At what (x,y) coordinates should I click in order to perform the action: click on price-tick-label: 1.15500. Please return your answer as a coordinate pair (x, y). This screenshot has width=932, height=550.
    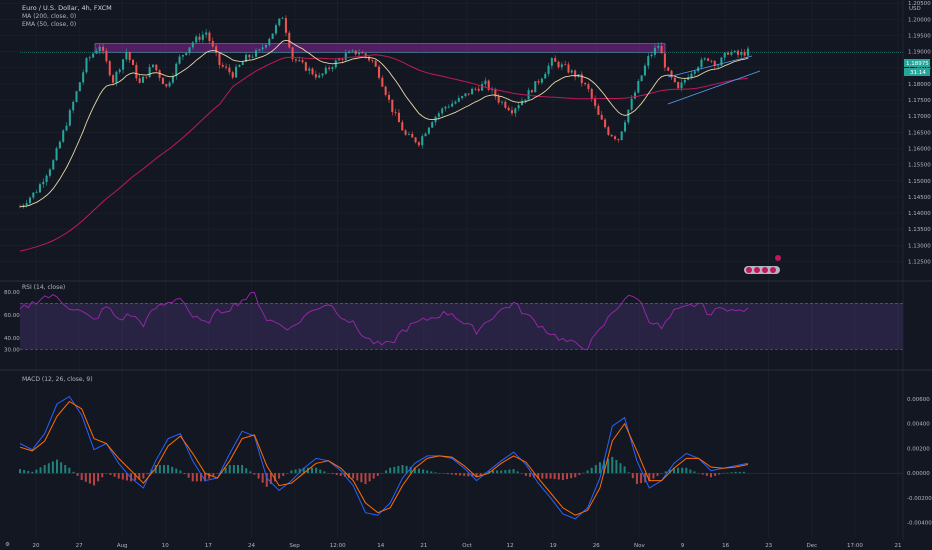
    Looking at the image, I should click on (919, 166).